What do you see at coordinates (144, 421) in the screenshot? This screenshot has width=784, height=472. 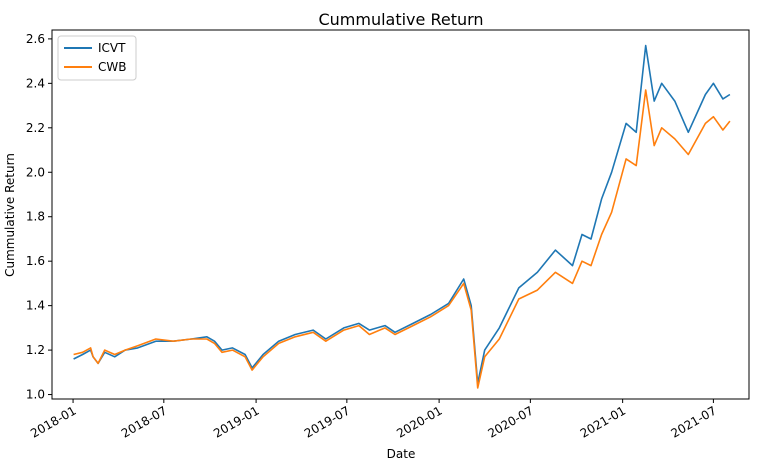 I see `x-tick-label: 2018-07` at bounding box center [144, 421].